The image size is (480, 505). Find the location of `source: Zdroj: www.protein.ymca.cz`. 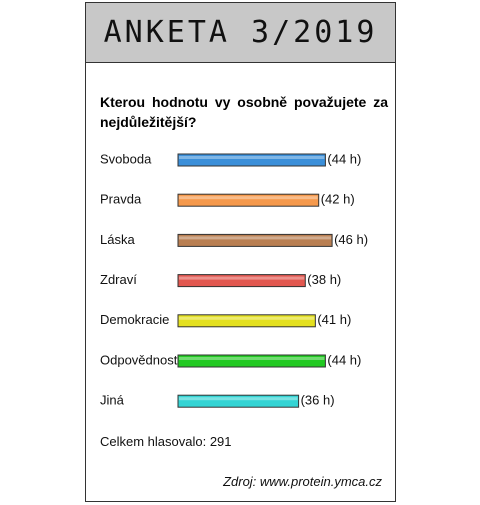

source: Zdroj: www.protein.ymca.cz is located at coordinates (302, 481).